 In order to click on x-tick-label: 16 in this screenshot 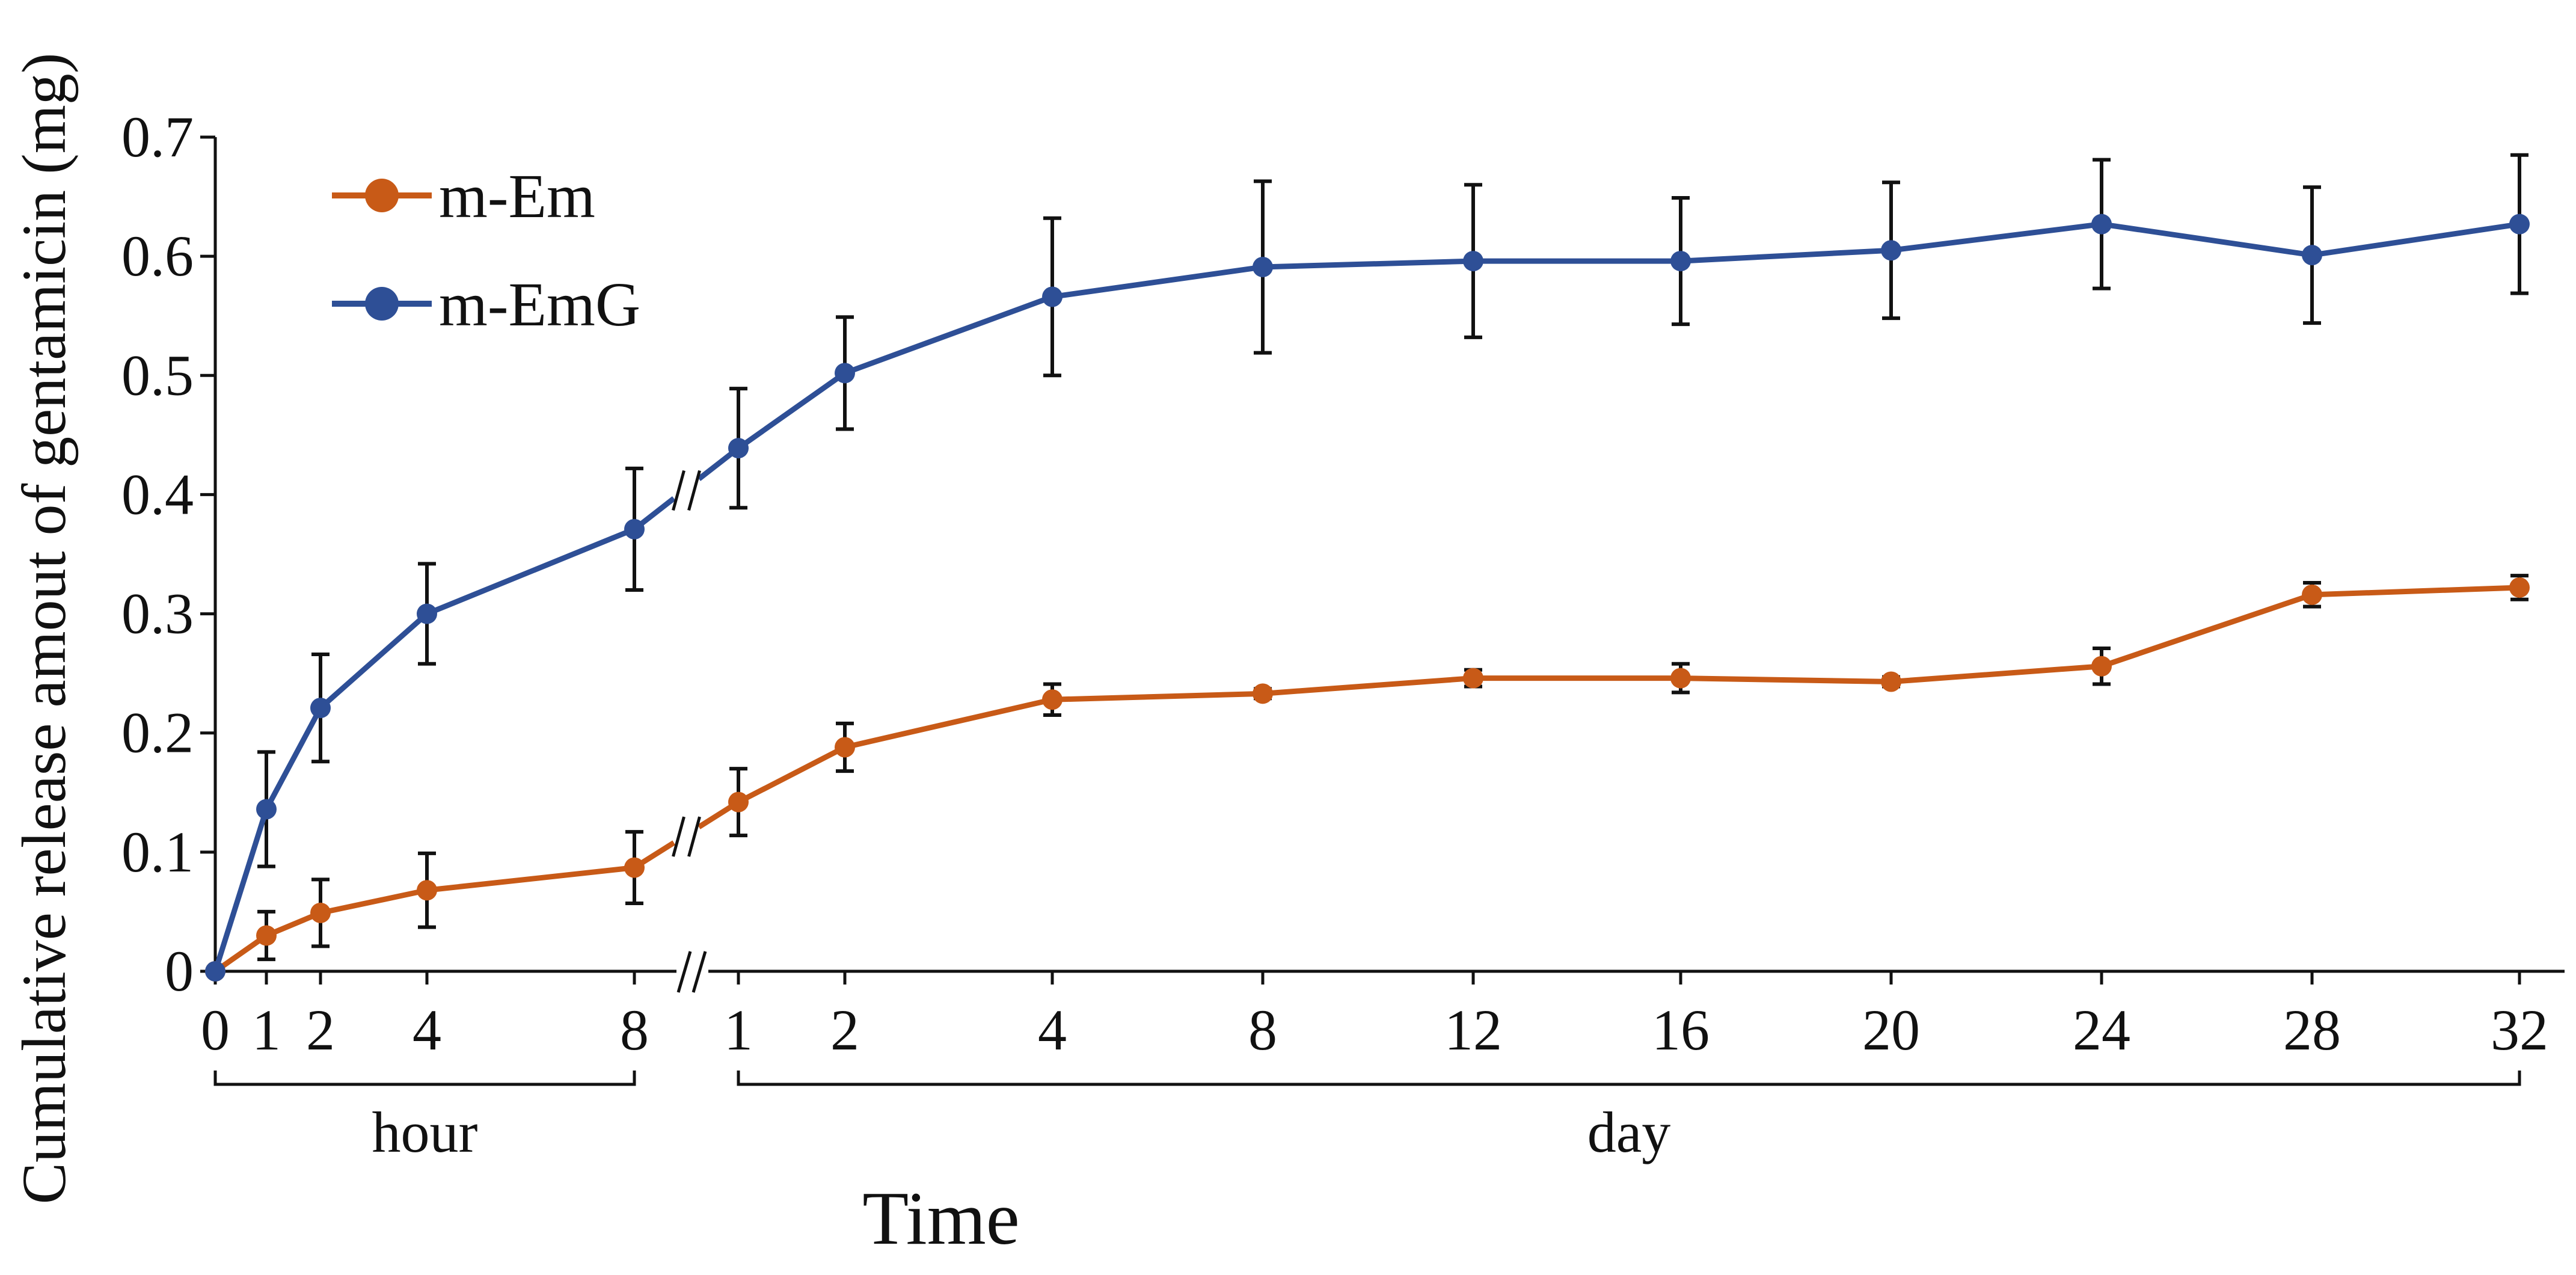, I will do `click(1681, 1030)`.